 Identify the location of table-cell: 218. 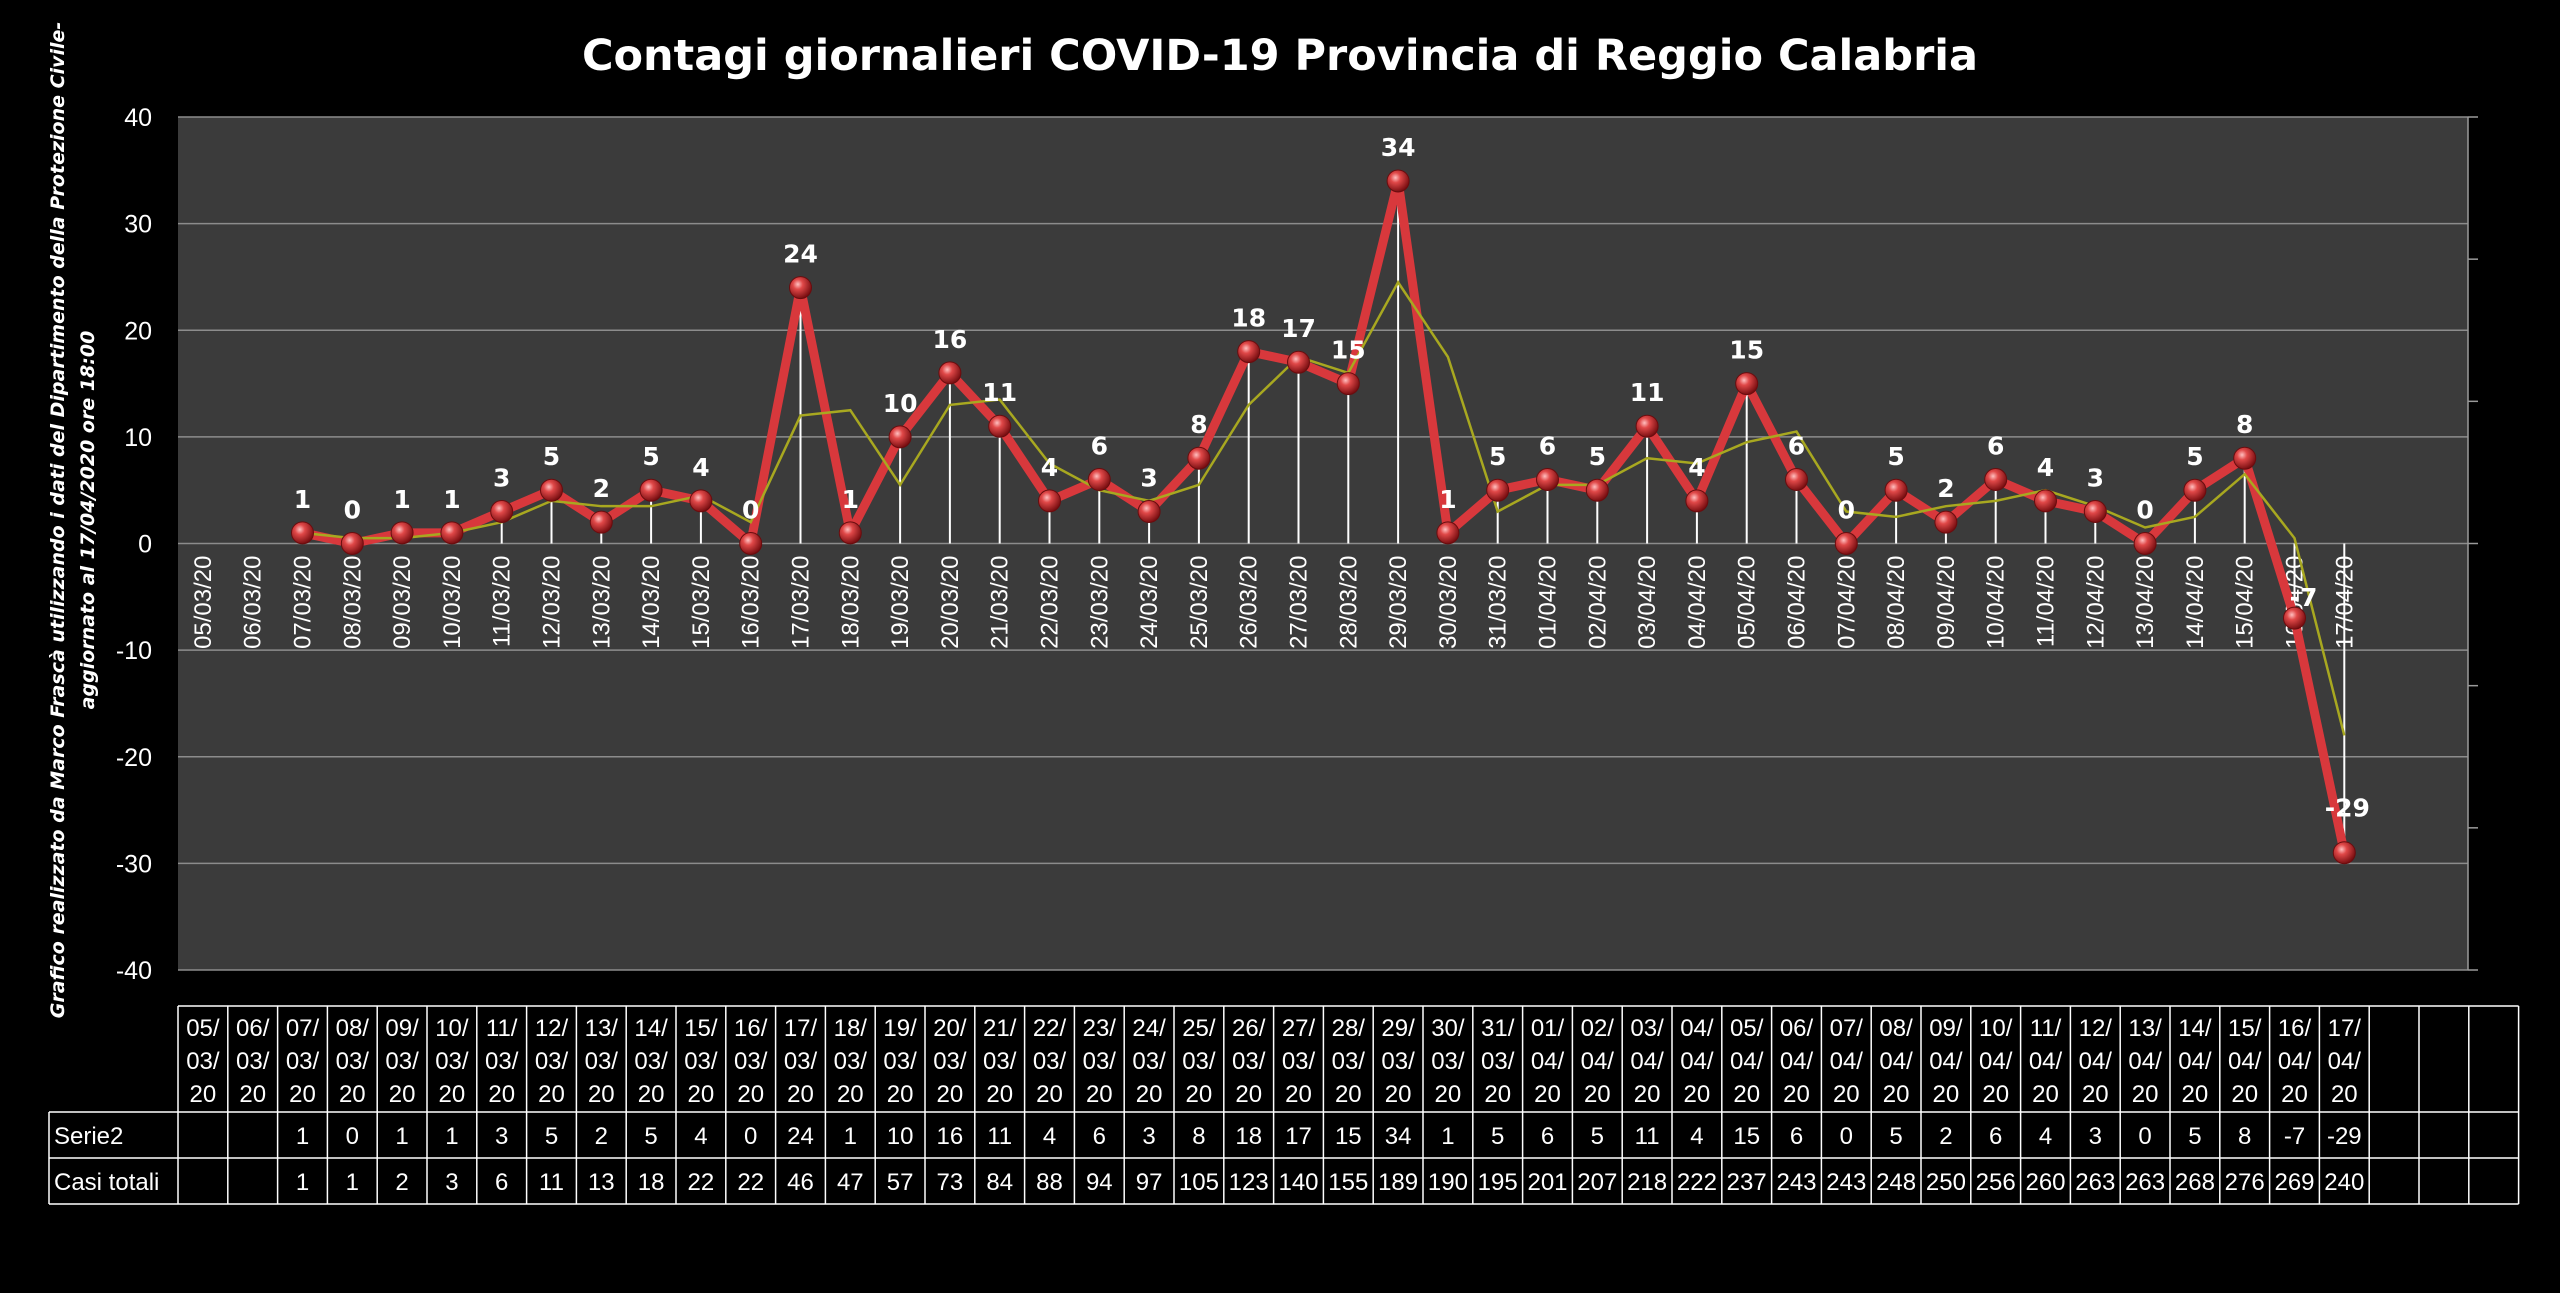
(1647, 1182).